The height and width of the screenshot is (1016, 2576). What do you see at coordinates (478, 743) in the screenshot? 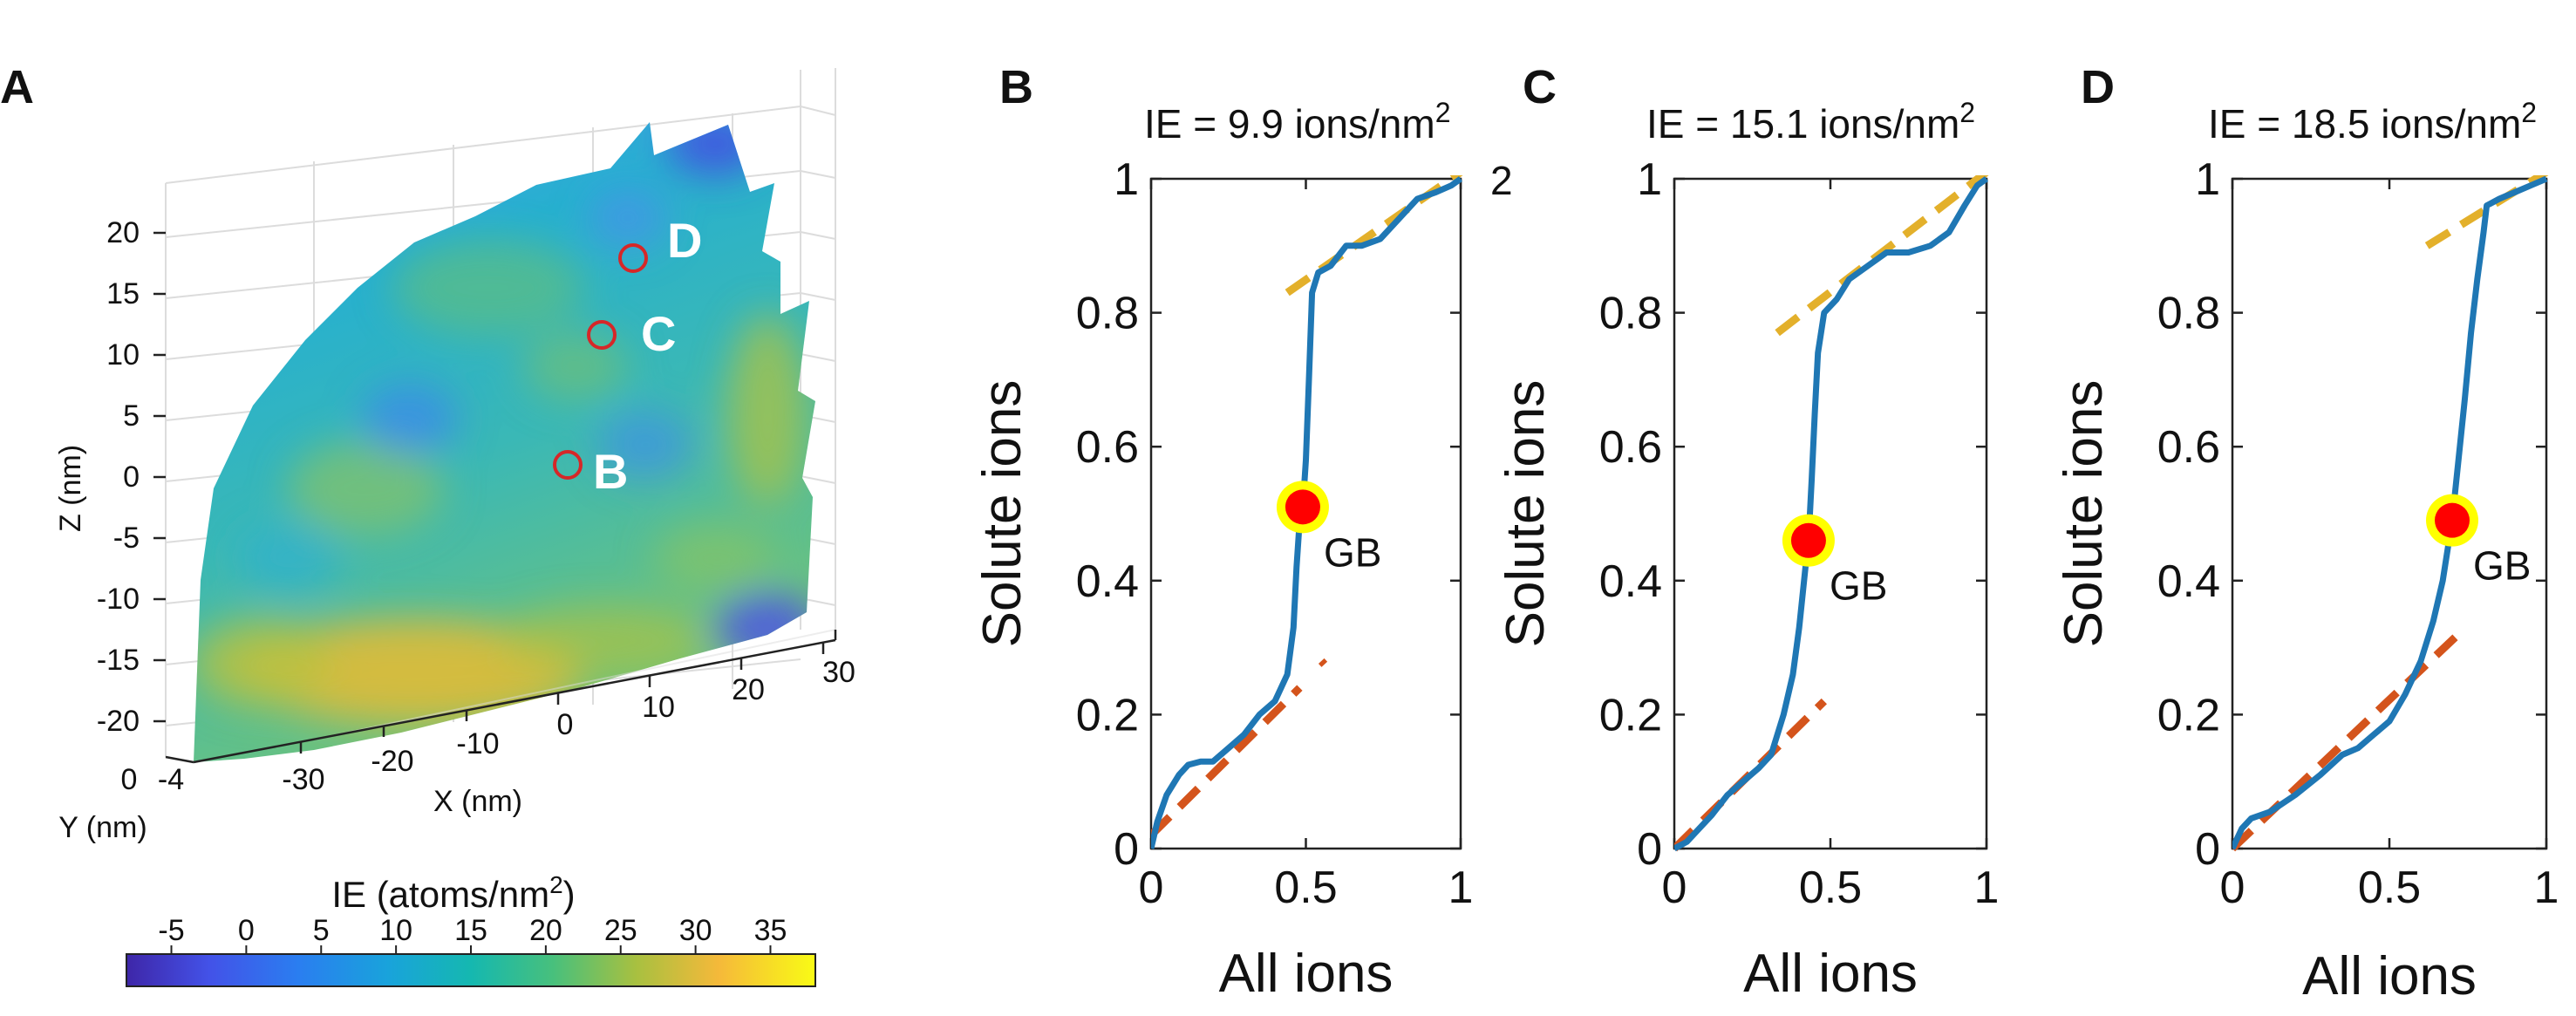
I see `x-tick: -10` at bounding box center [478, 743].